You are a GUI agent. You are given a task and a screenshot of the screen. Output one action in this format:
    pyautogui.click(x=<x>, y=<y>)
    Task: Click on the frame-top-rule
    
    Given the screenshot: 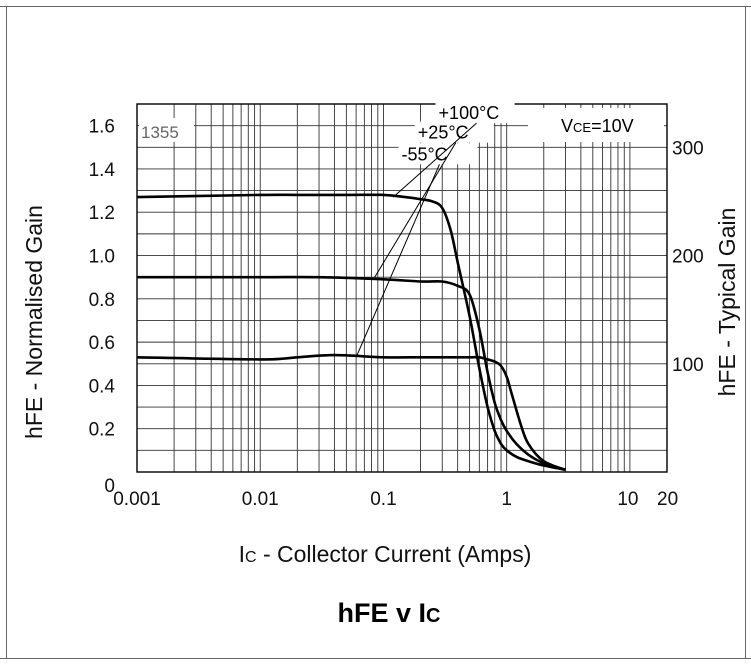 What is the action you would take?
    pyautogui.click(x=375, y=6)
    